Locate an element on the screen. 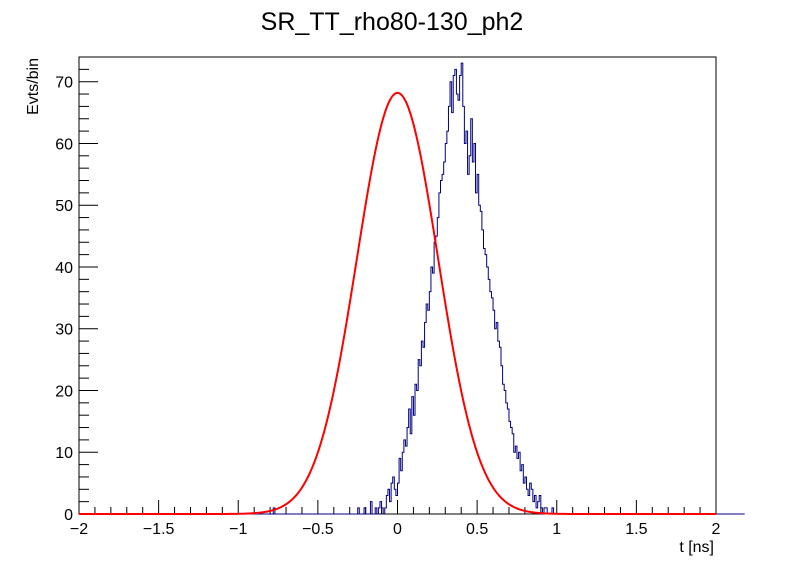 This screenshot has width=796, height=572. x-tick-label: −1.5 is located at coordinates (159, 529).